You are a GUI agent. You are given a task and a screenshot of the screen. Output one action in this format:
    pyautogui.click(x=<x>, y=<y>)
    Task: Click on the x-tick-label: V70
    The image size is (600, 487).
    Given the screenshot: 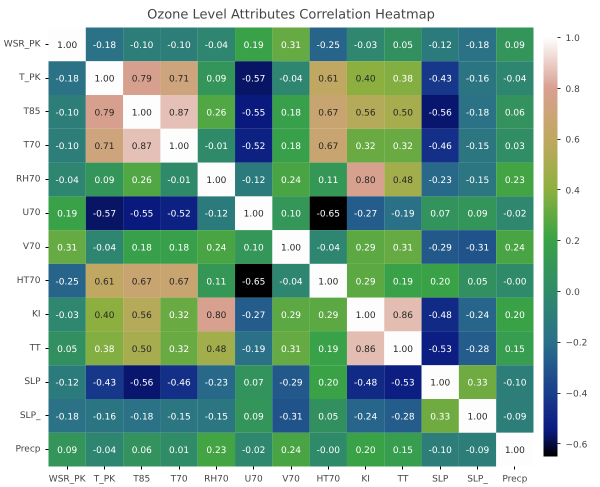 What is the action you would take?
    pyautogui.click(x=291, y=479)
    